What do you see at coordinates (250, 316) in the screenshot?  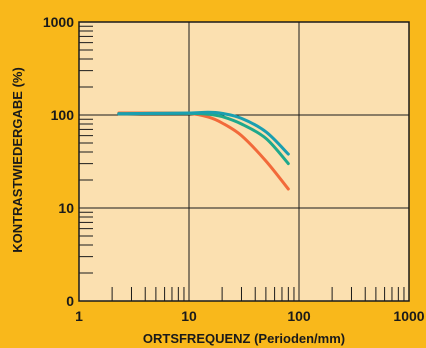 I see `x-tick-labels: 1 10 100 1000` at bounding box center [250, 316].